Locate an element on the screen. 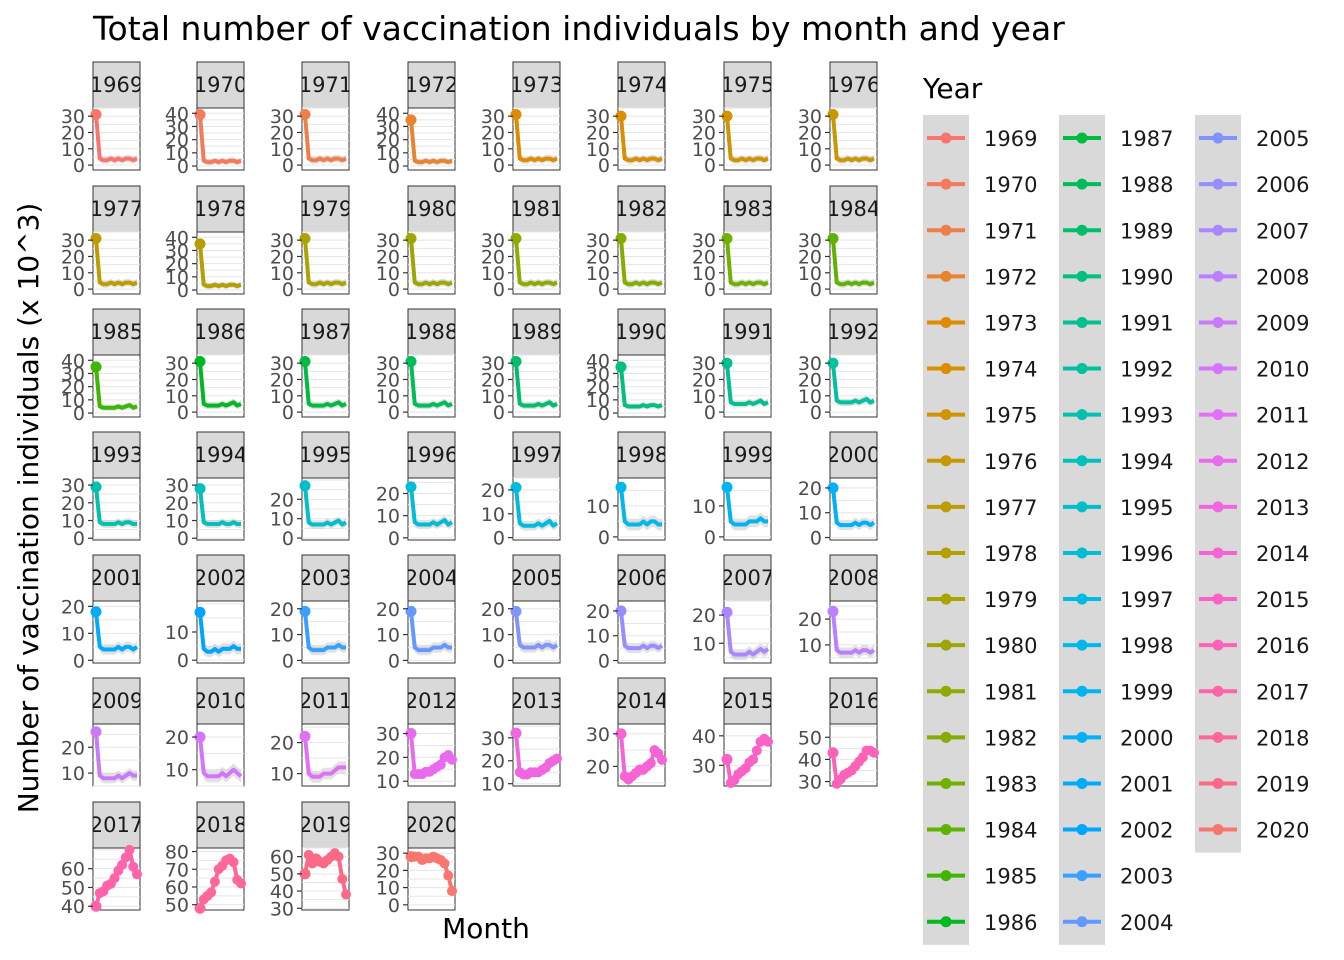 This screenshot has width=1344, height=960. series-line-1997 is located at coordinates (536, 507).